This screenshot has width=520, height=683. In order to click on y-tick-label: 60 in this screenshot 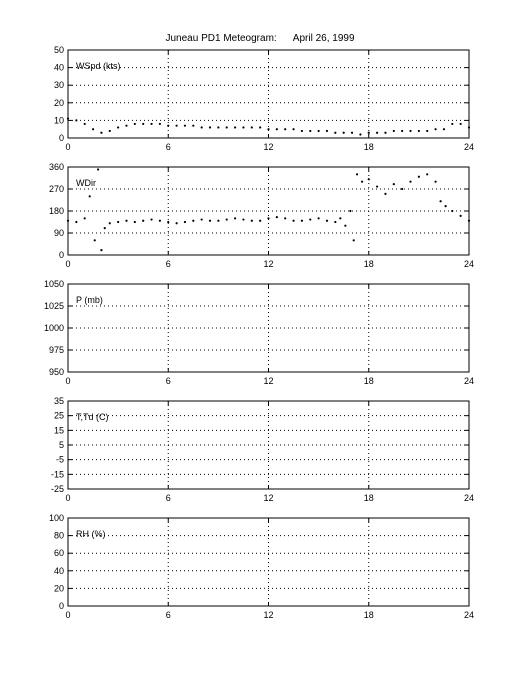, I will do `click(59, 553)`.